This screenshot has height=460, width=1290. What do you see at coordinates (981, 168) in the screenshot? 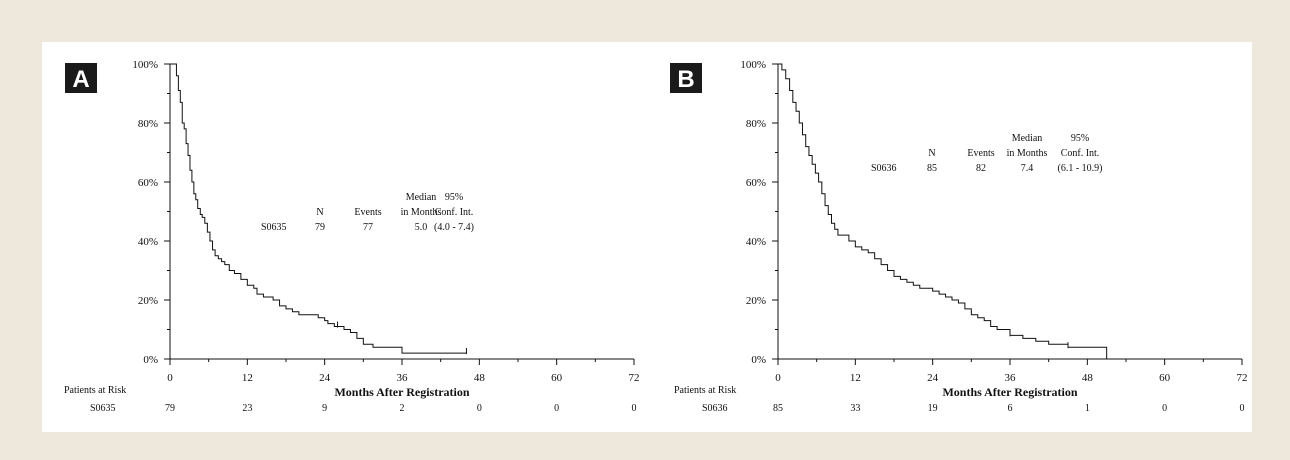
I see `stats-value: 82` at bounding box center [981, 168].